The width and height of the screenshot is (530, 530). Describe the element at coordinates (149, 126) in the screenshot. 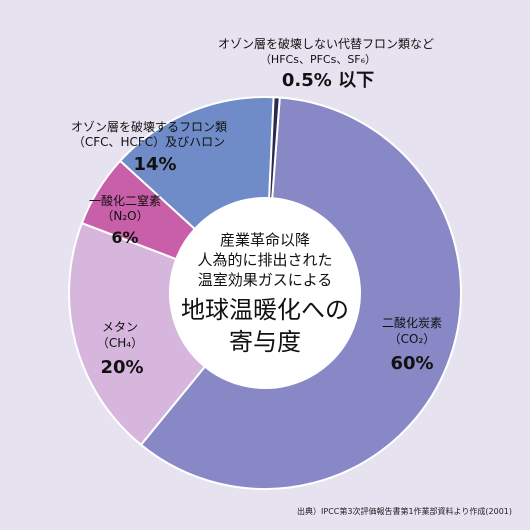

I see `cfc-name: オゾン層を破壊するフロン類` at that location.